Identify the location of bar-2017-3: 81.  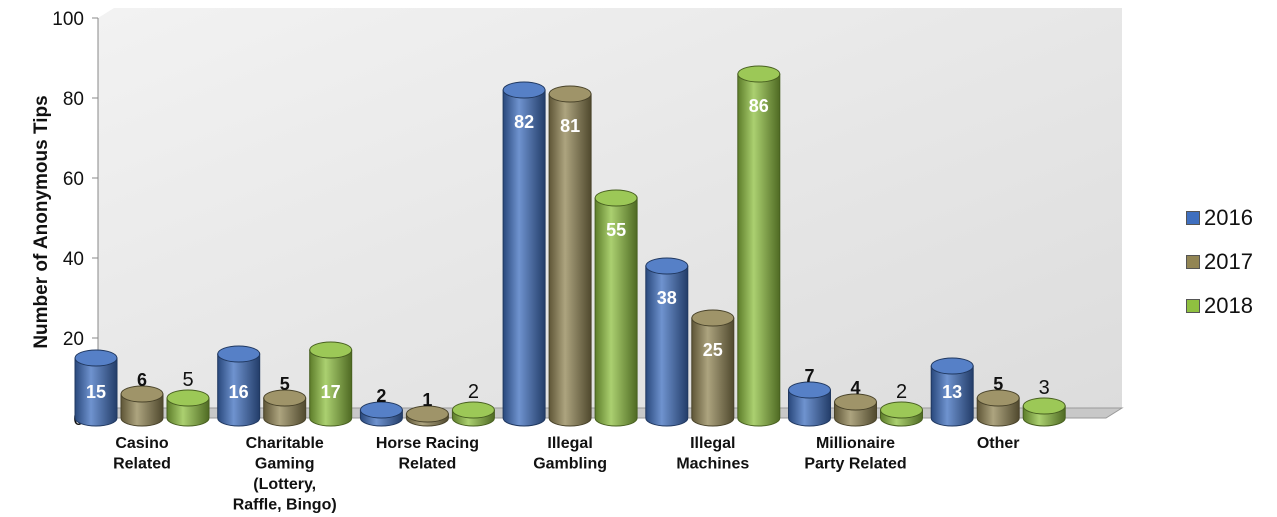
(570, 256).